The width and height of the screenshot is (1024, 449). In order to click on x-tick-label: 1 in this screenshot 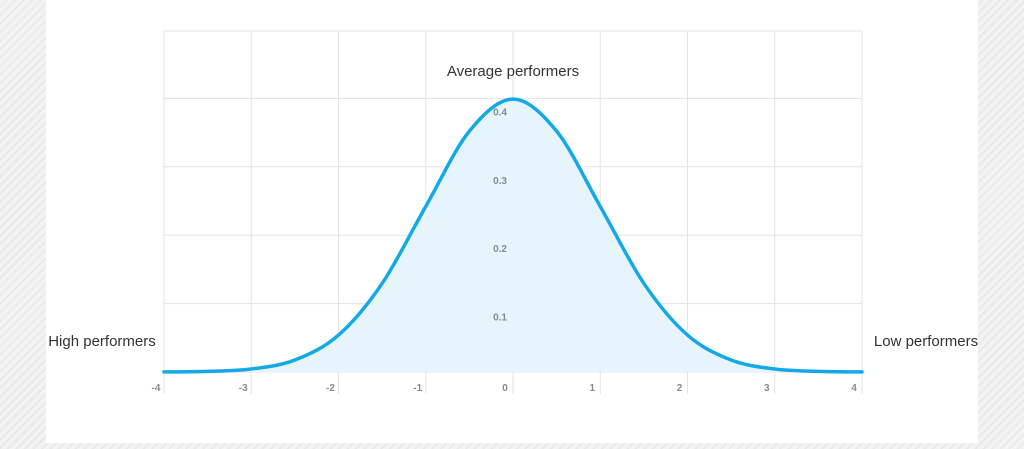, I will do `click(592, 388)`.